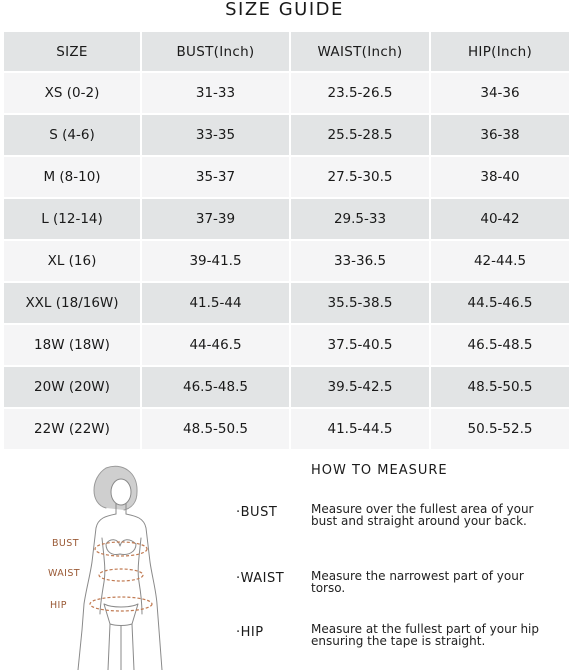  I want to click on table-row: XL (16) 39-41.5 33-36.5 42-44.5, so click(286, 261).